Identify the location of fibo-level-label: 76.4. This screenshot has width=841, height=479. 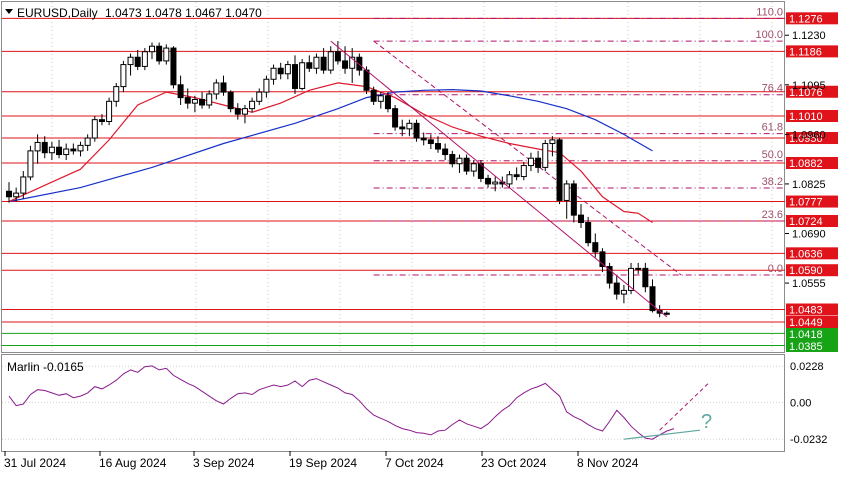
(772, 89).